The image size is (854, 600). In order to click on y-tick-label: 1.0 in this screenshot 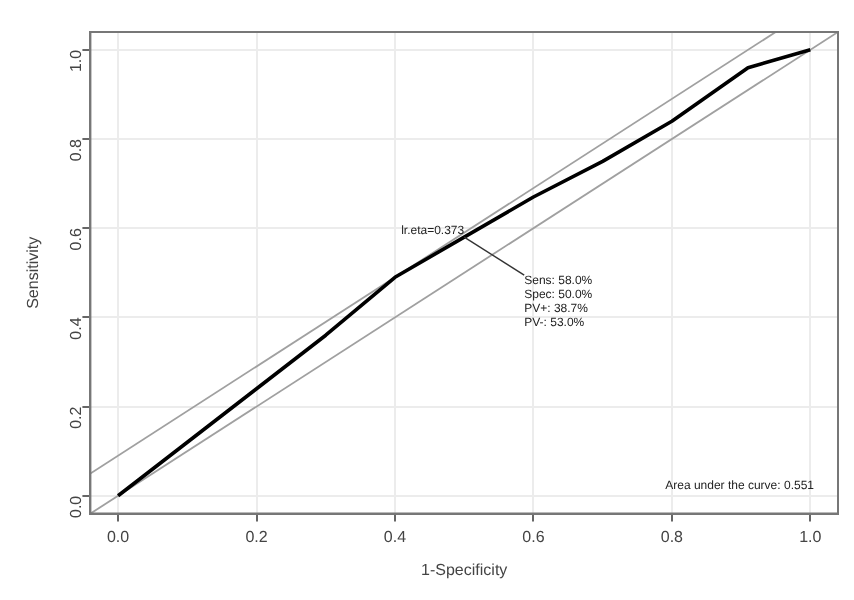, I will do `click(75, 60)`.